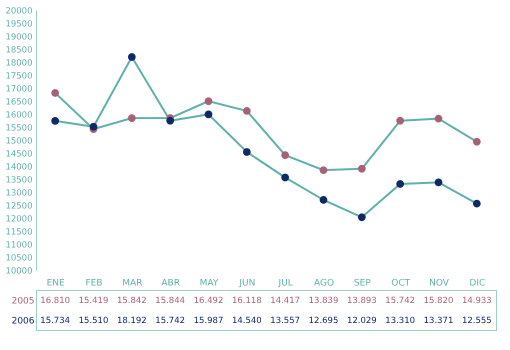  What do you see at coordinates (323, 301) in the screenshot?
I see `data-label: 13.839` at bounding box center [323, 301].